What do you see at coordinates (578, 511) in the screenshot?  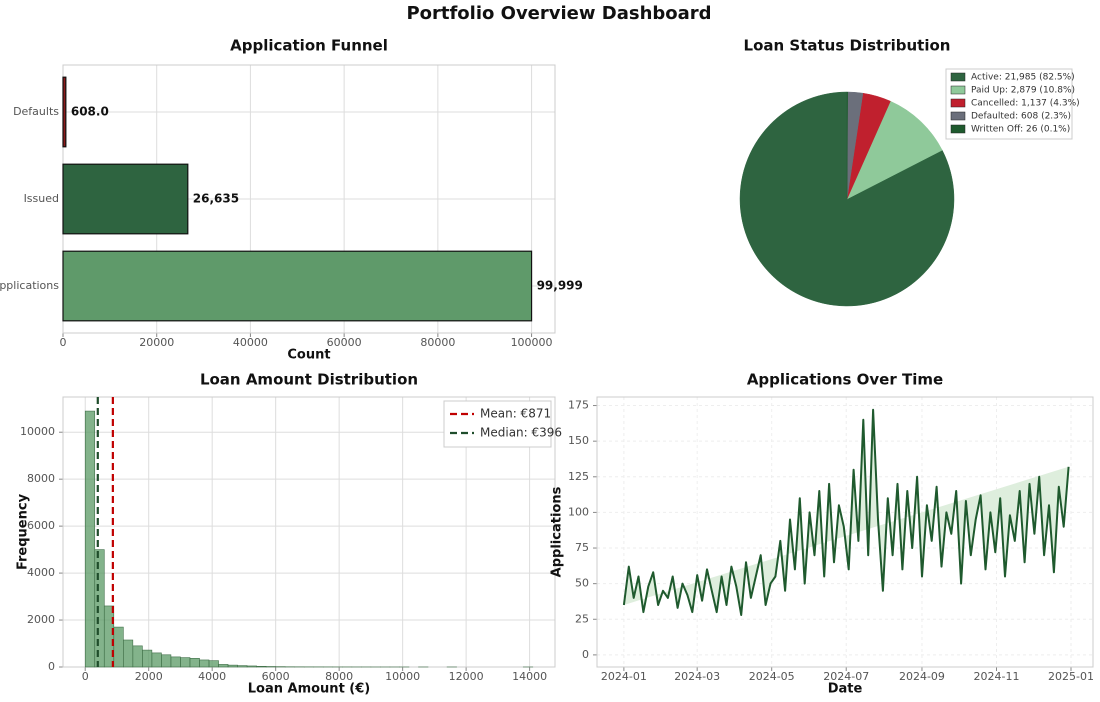 I see `y-tick-label: 100` at bounding box center [578, 511].